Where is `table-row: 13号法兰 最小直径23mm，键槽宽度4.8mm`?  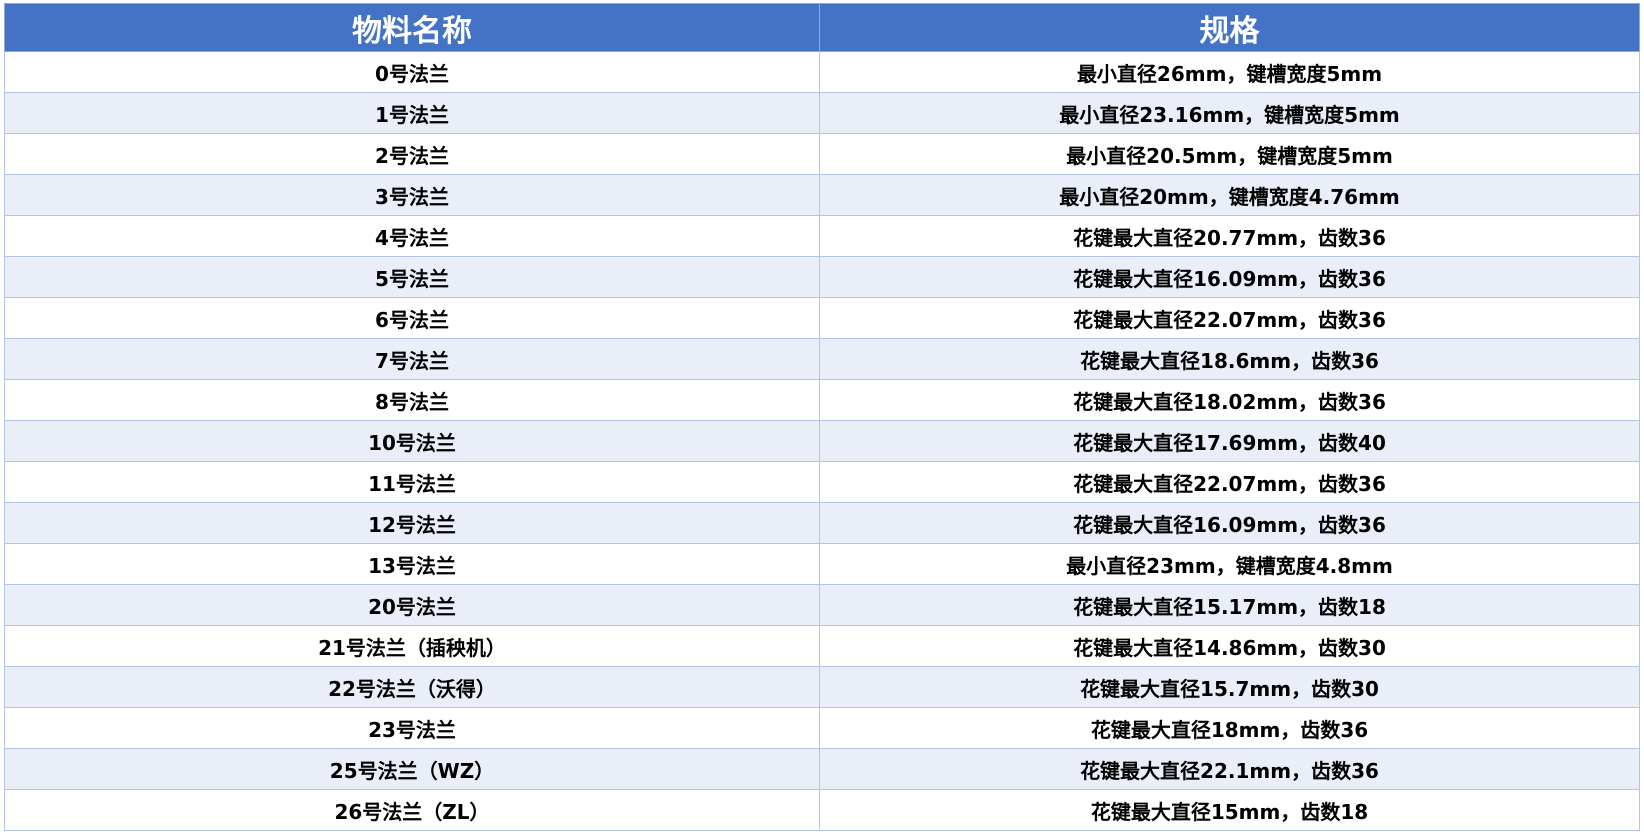 table-row: 13号法兰 最小直径23mm，键槽宽度4.8mm is located at coordinates (822, 564).